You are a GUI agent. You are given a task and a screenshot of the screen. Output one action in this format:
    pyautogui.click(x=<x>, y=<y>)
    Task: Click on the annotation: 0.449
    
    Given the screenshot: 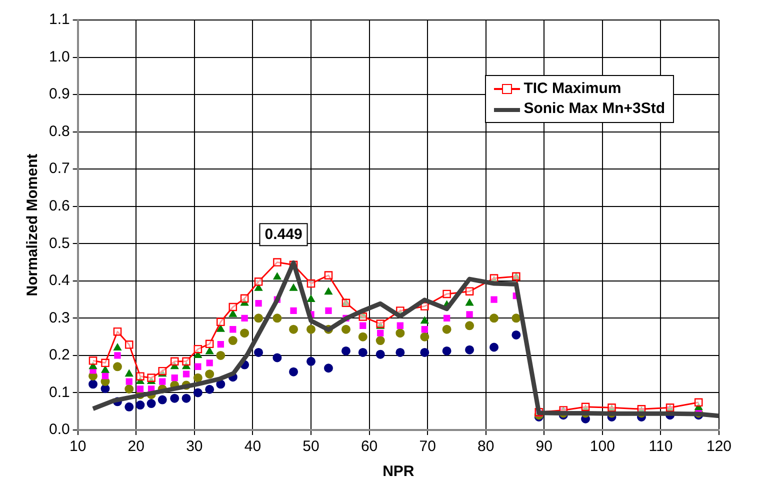 What is the action you would take?
    pyautogui.click(x=283, y=234)
    